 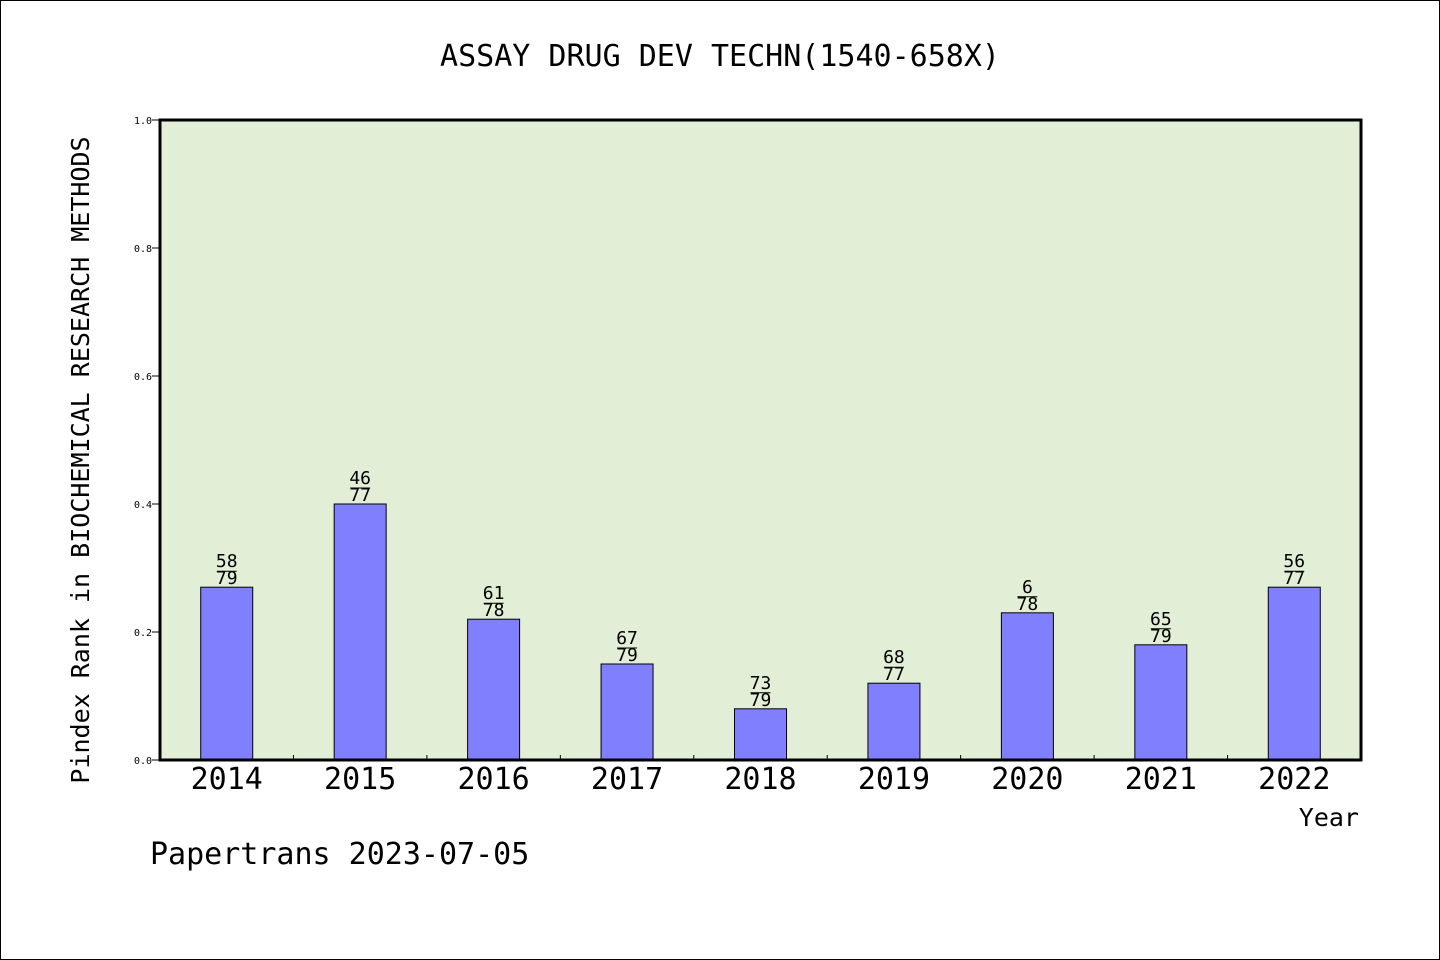 What do you see at coordinates (493, 779) in the screenshot?
I see `x-tick-label: 2016` at bounding box center [493, 779].